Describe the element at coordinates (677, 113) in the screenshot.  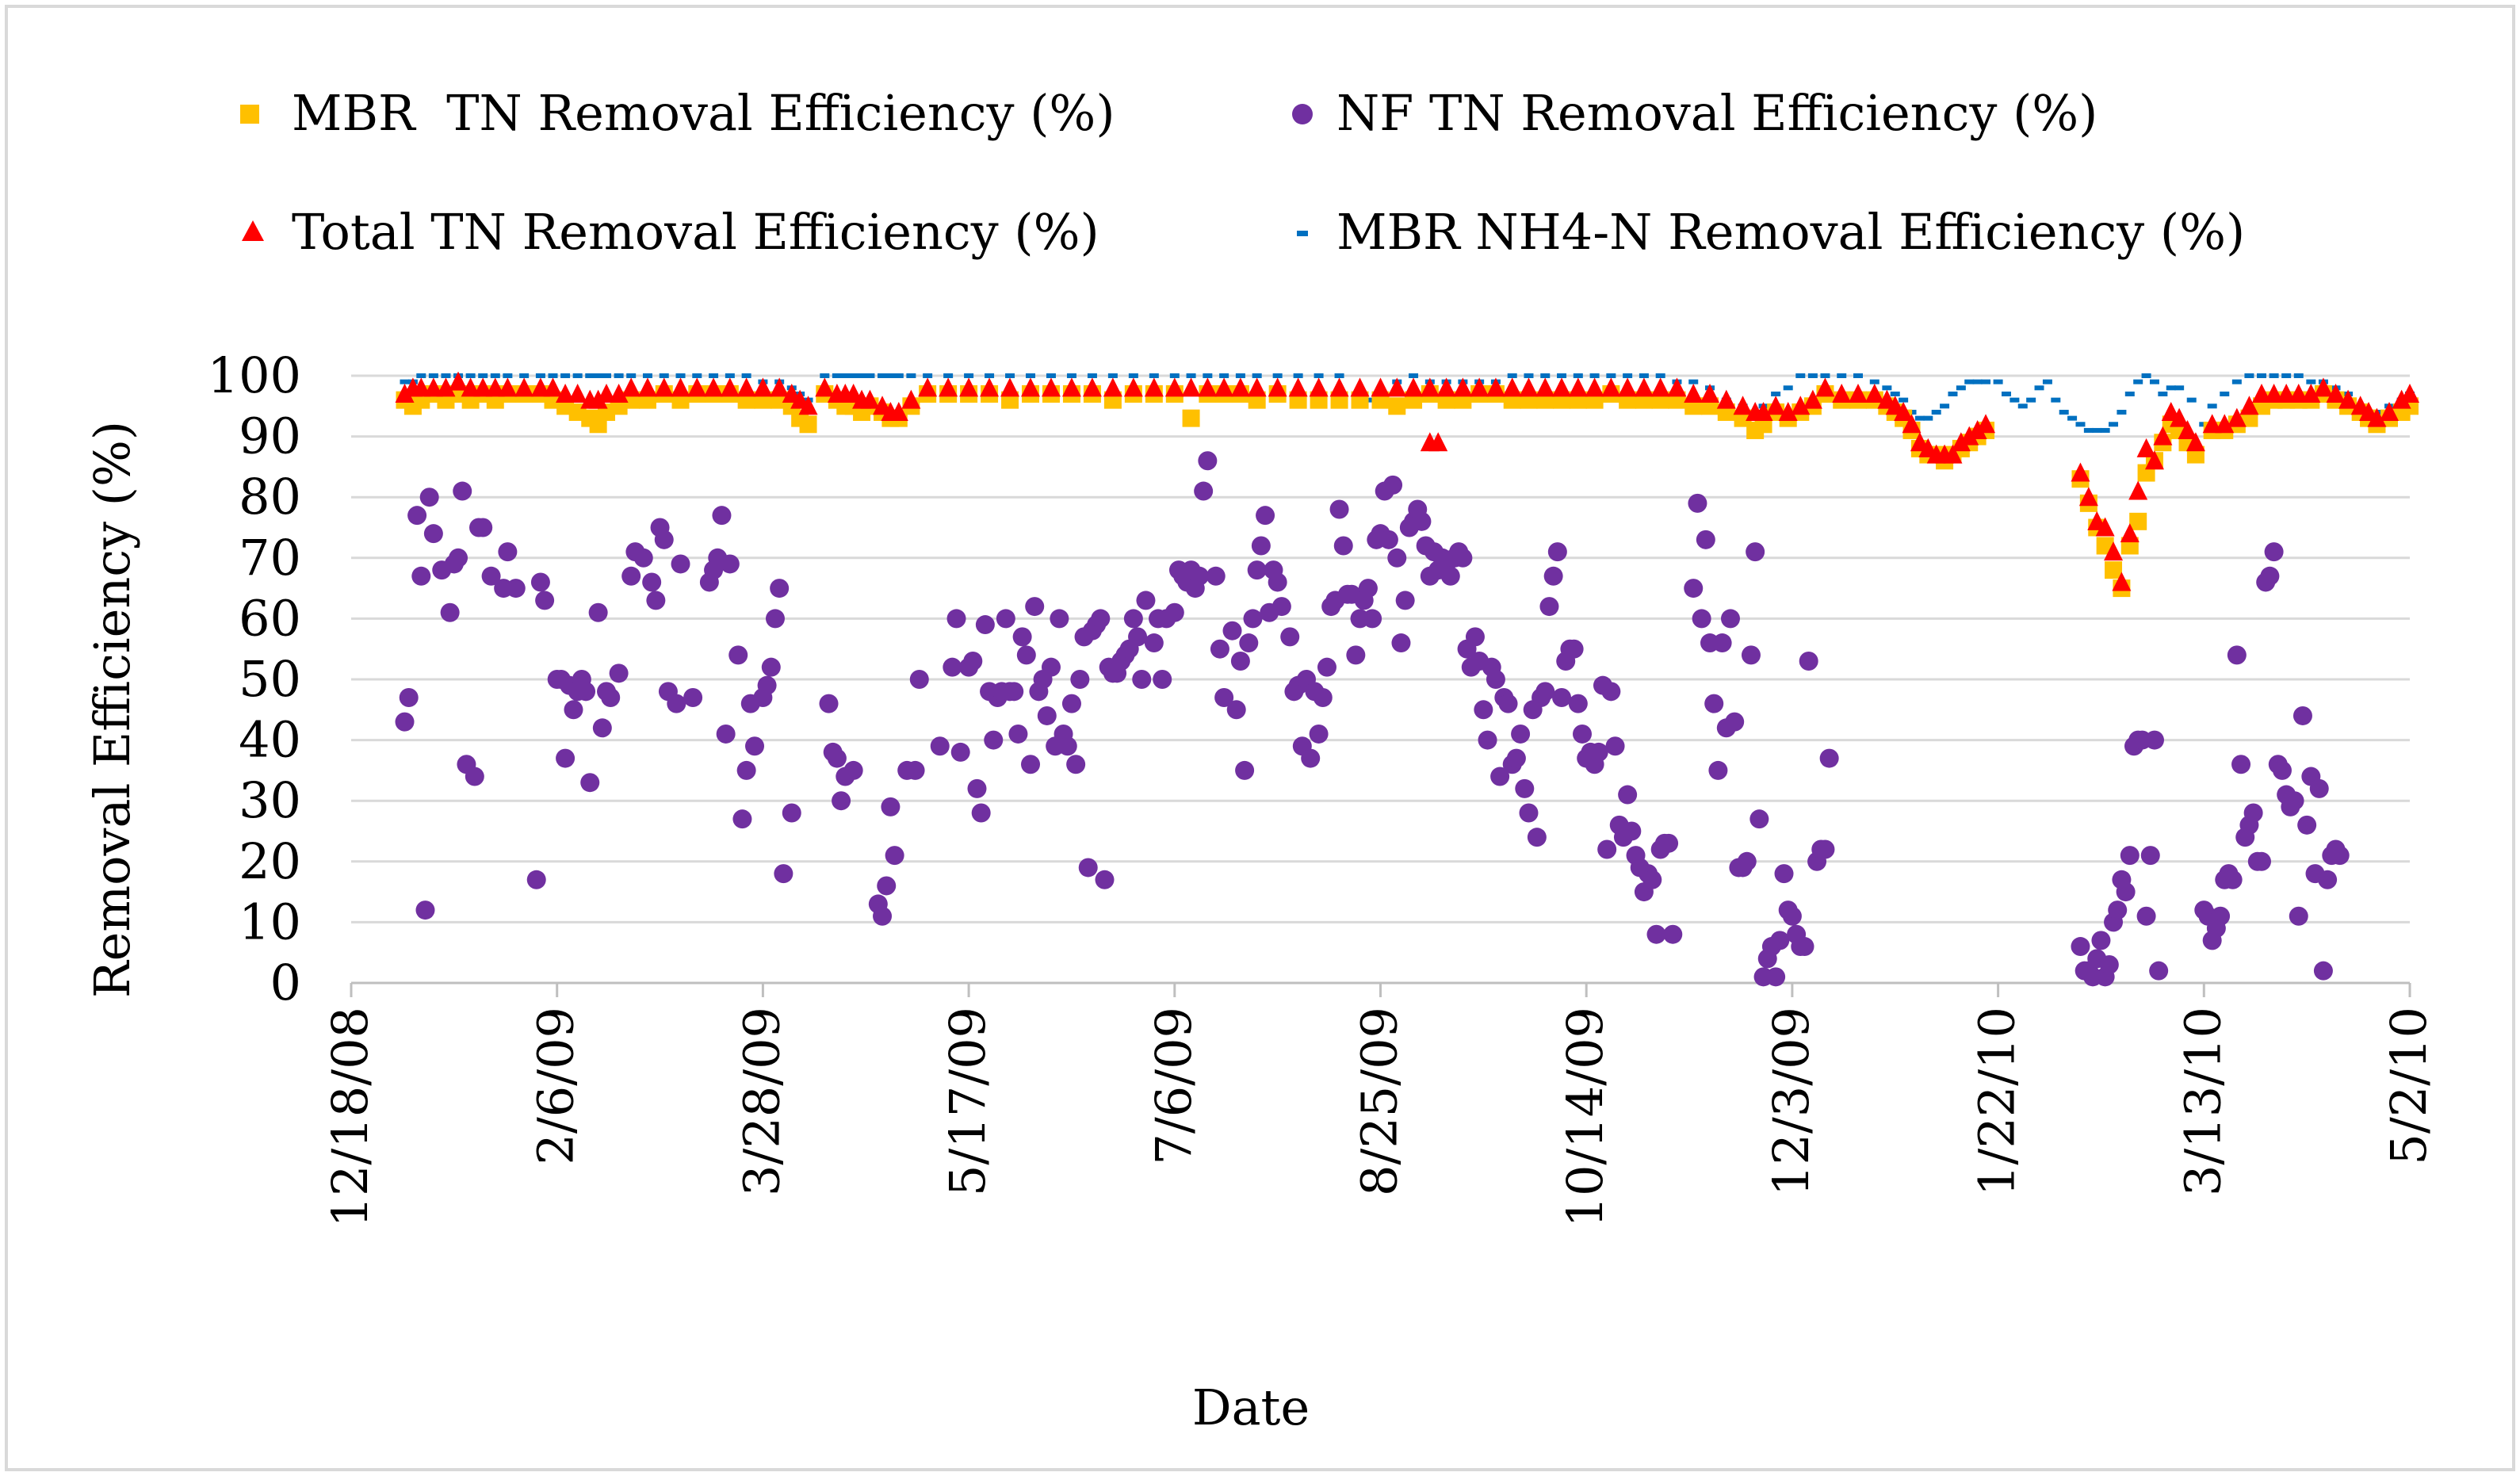
I see `legend-item-mbr-tn: MBR TN Removal Efficiency (%)` at that location.